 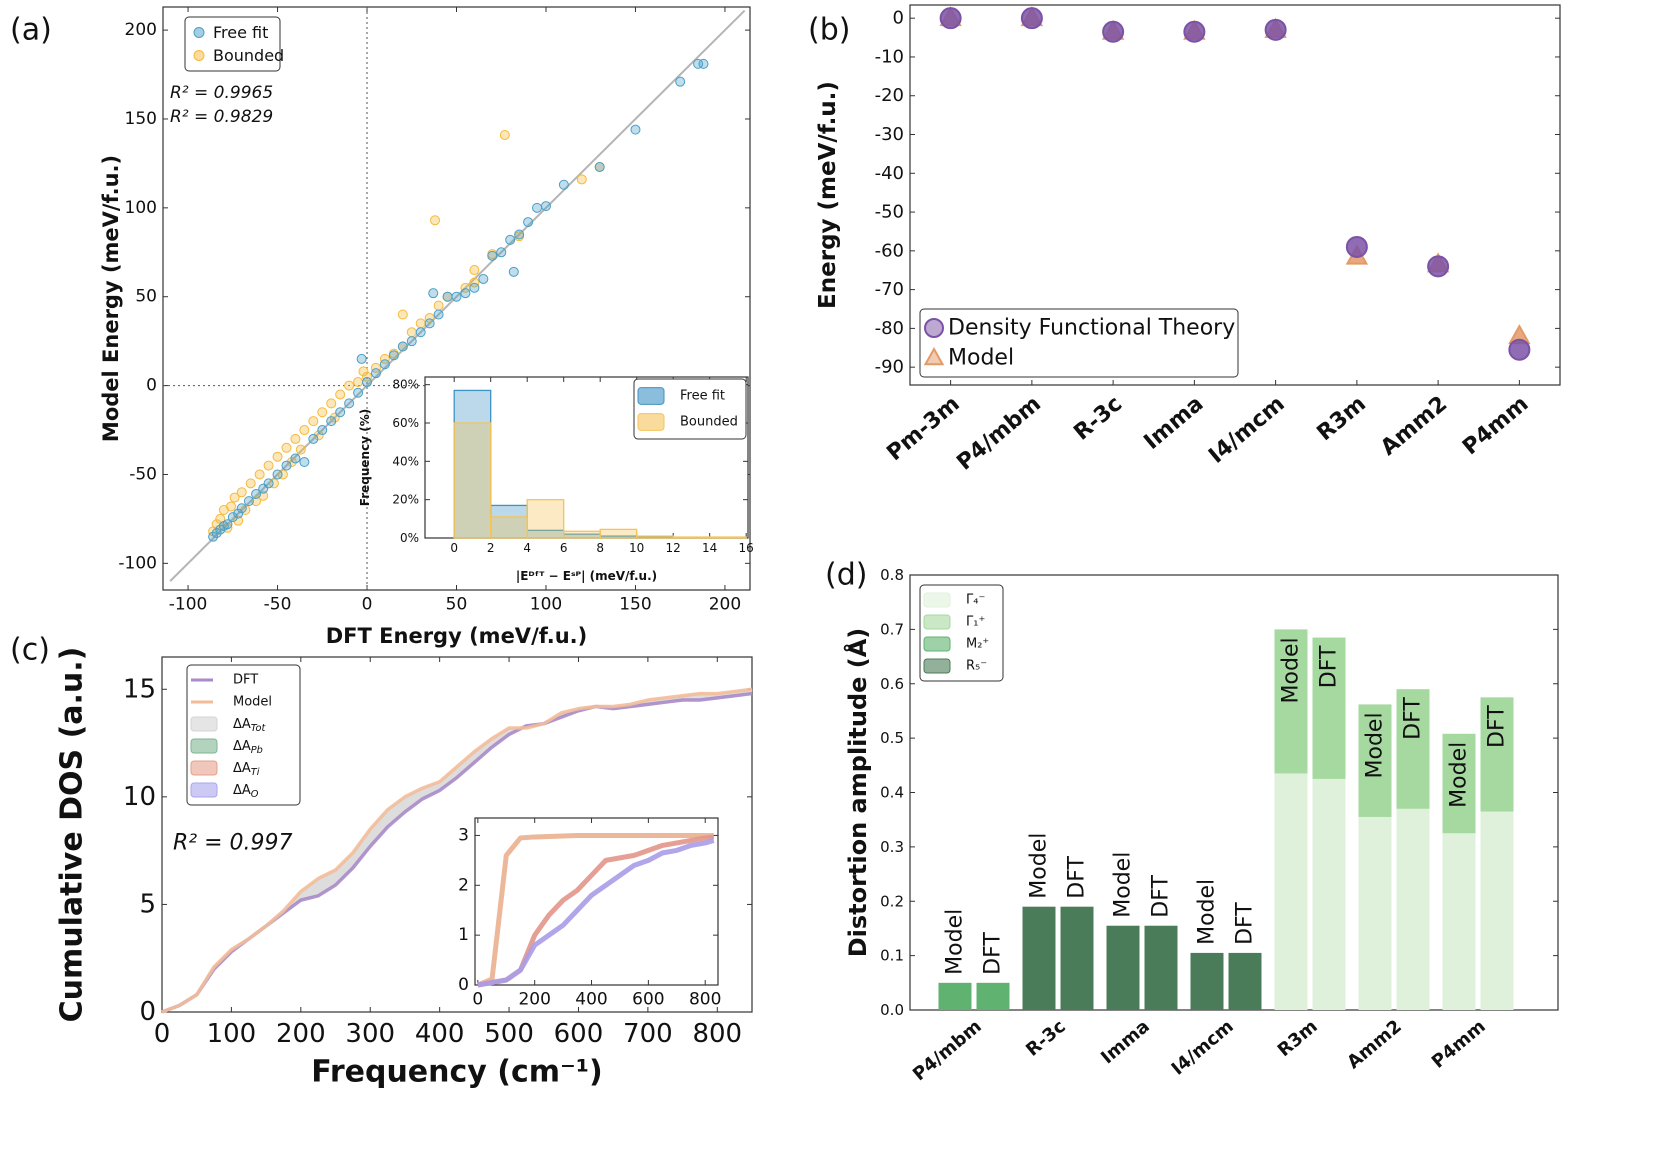 I want to click on panel-label: (d), so click(x=846, y=575).